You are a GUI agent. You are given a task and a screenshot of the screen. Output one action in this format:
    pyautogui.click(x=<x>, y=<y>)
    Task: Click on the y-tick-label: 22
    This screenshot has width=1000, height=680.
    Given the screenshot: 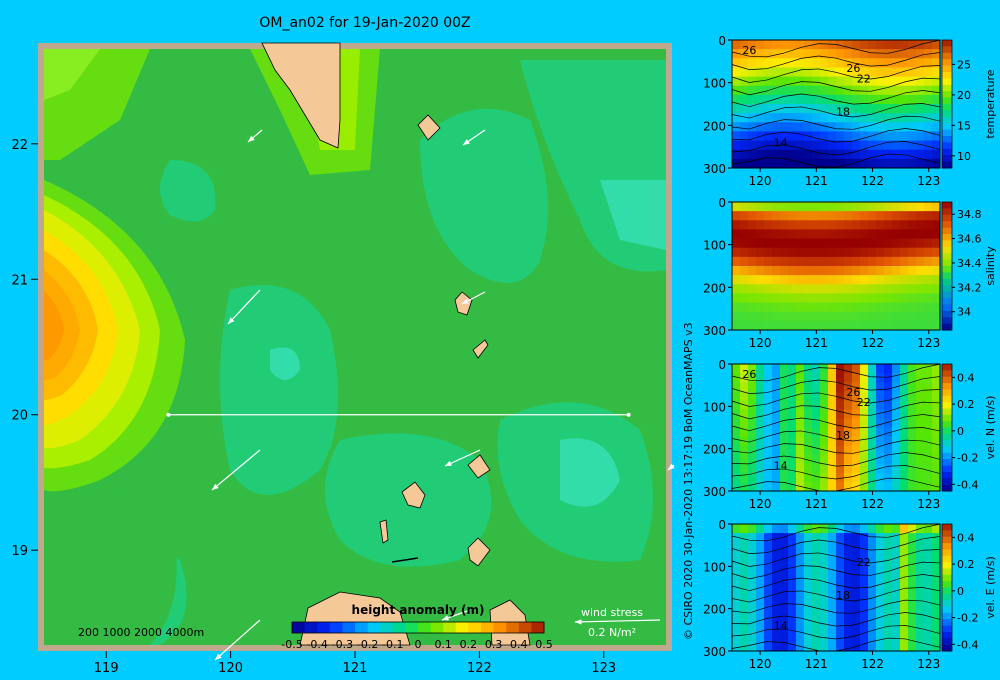 What is the action you would take?
    pyautogui.click(x=19, y=145)
    